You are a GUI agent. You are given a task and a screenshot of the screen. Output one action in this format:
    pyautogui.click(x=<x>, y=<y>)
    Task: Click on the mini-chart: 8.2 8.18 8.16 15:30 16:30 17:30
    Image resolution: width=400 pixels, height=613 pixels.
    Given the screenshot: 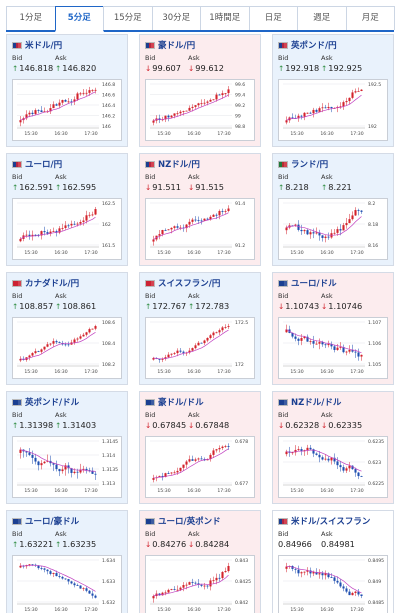 What is the action you would take?
    pyautogui.click(x=333, y=229)
    